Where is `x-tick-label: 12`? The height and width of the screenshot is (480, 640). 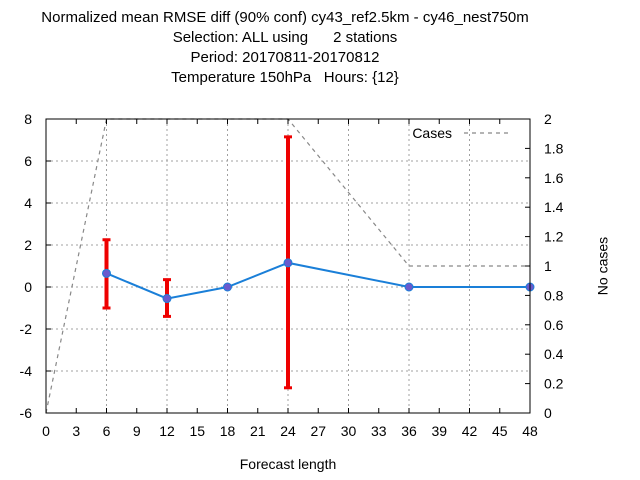 x-tick-label: 12 is located at coordinates (167, 431).